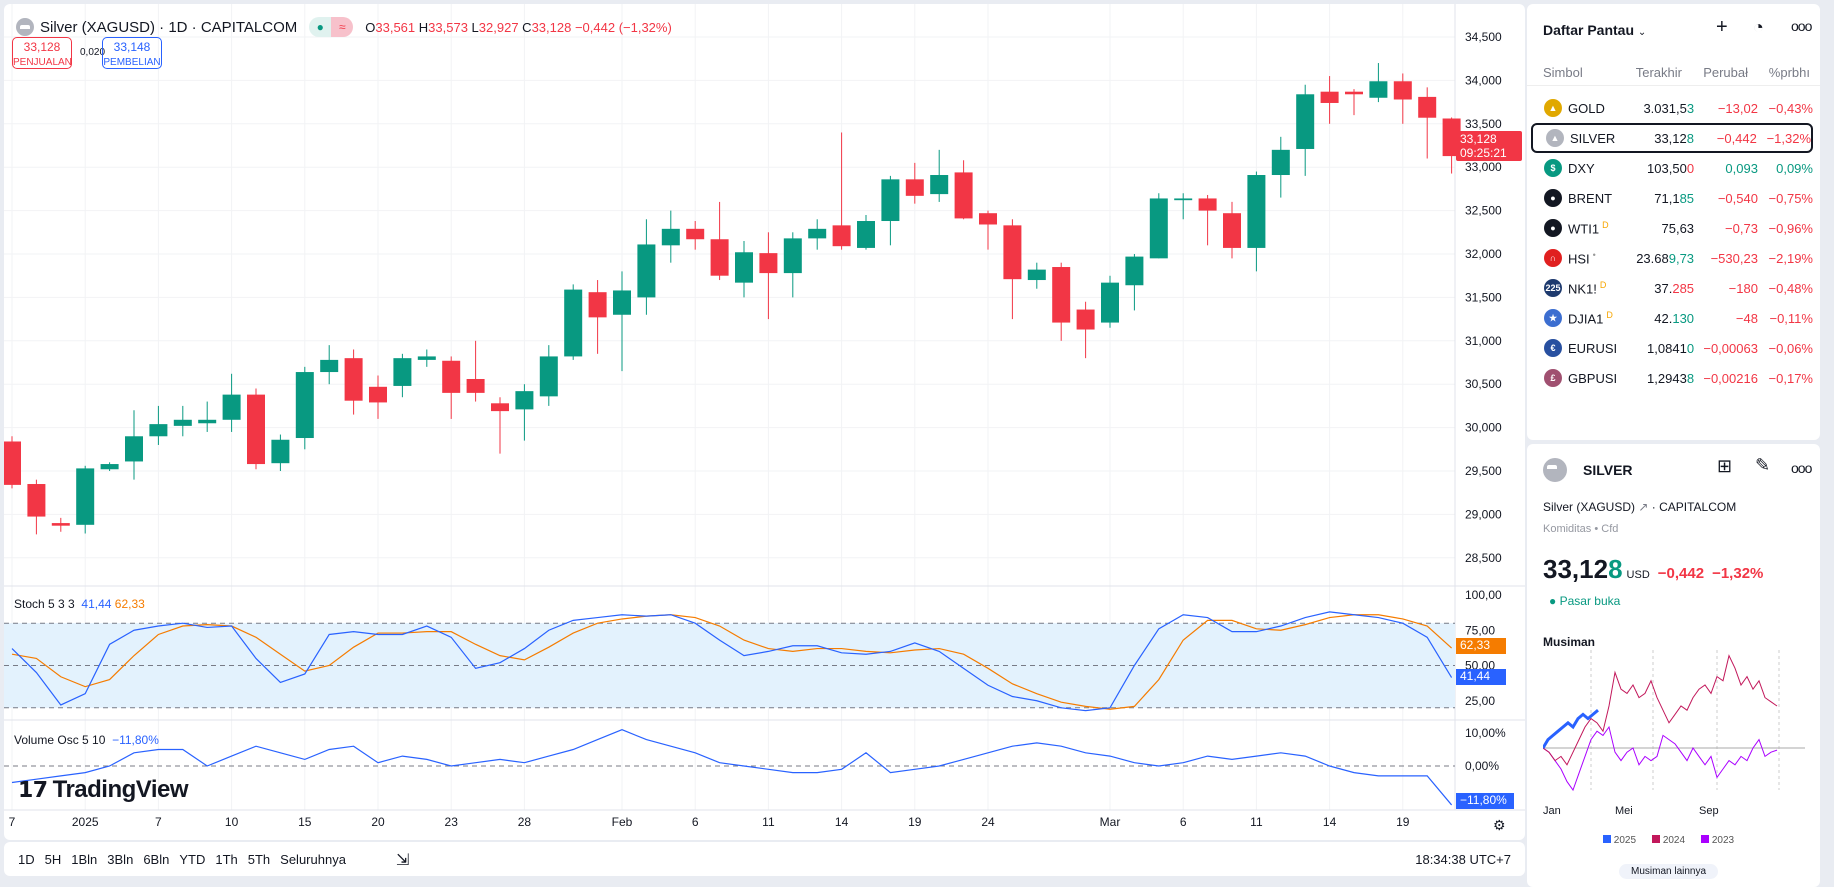  What do you see at coordinates (1595, 30) in the screenshot?
I see `watchlist-title: Daftar Pantau ⌄` at bounding box center [1595, 30].